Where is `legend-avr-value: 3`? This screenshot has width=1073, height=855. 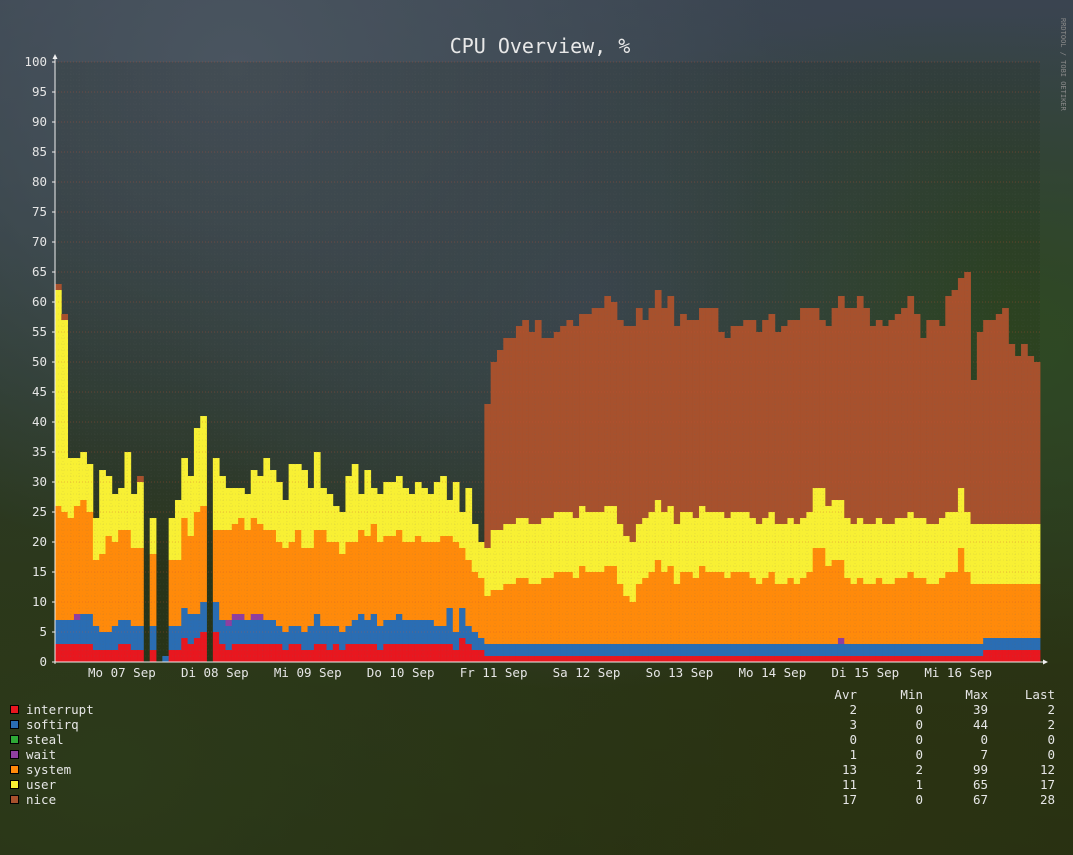 legend-avr-value: 3 is located at coordinates (853, 724).